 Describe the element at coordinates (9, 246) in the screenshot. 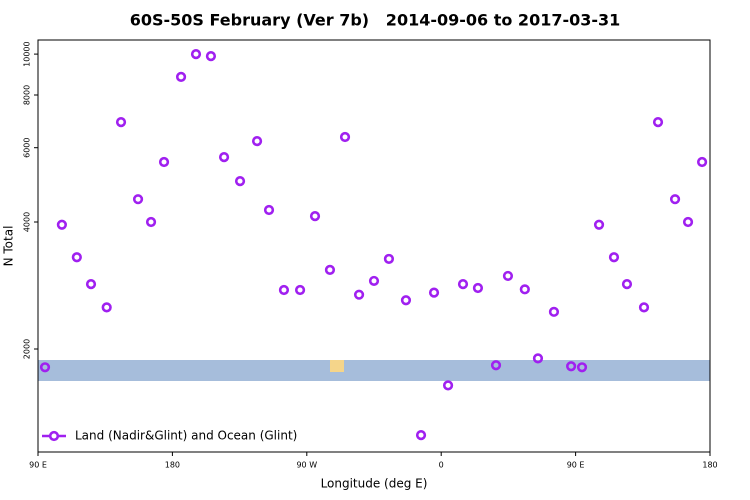

I see `y-axis-label: N Total` at that location.